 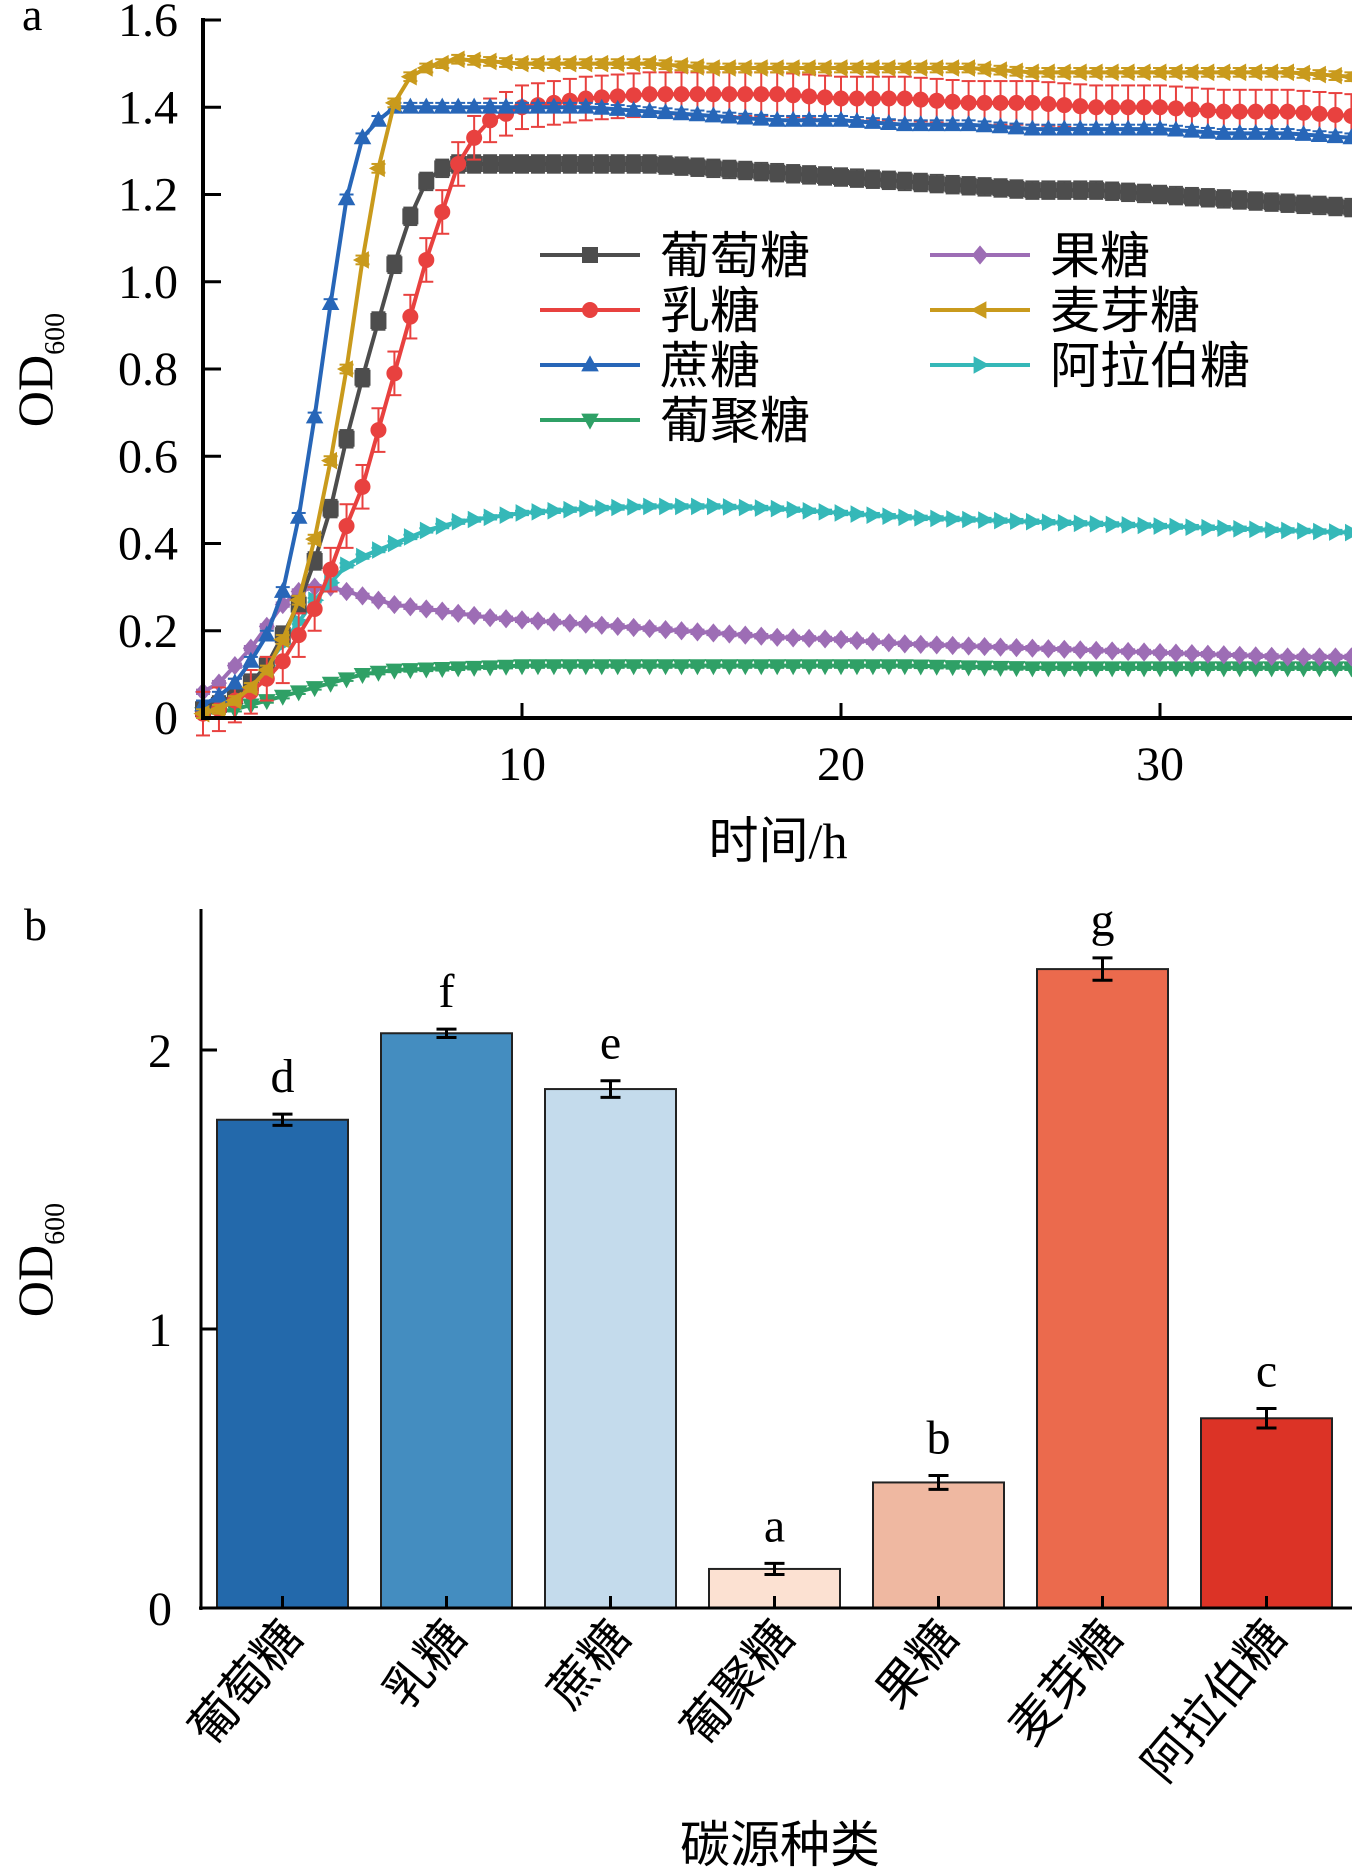 I want to click on bar-group: b, so click(x=938, y=1510).